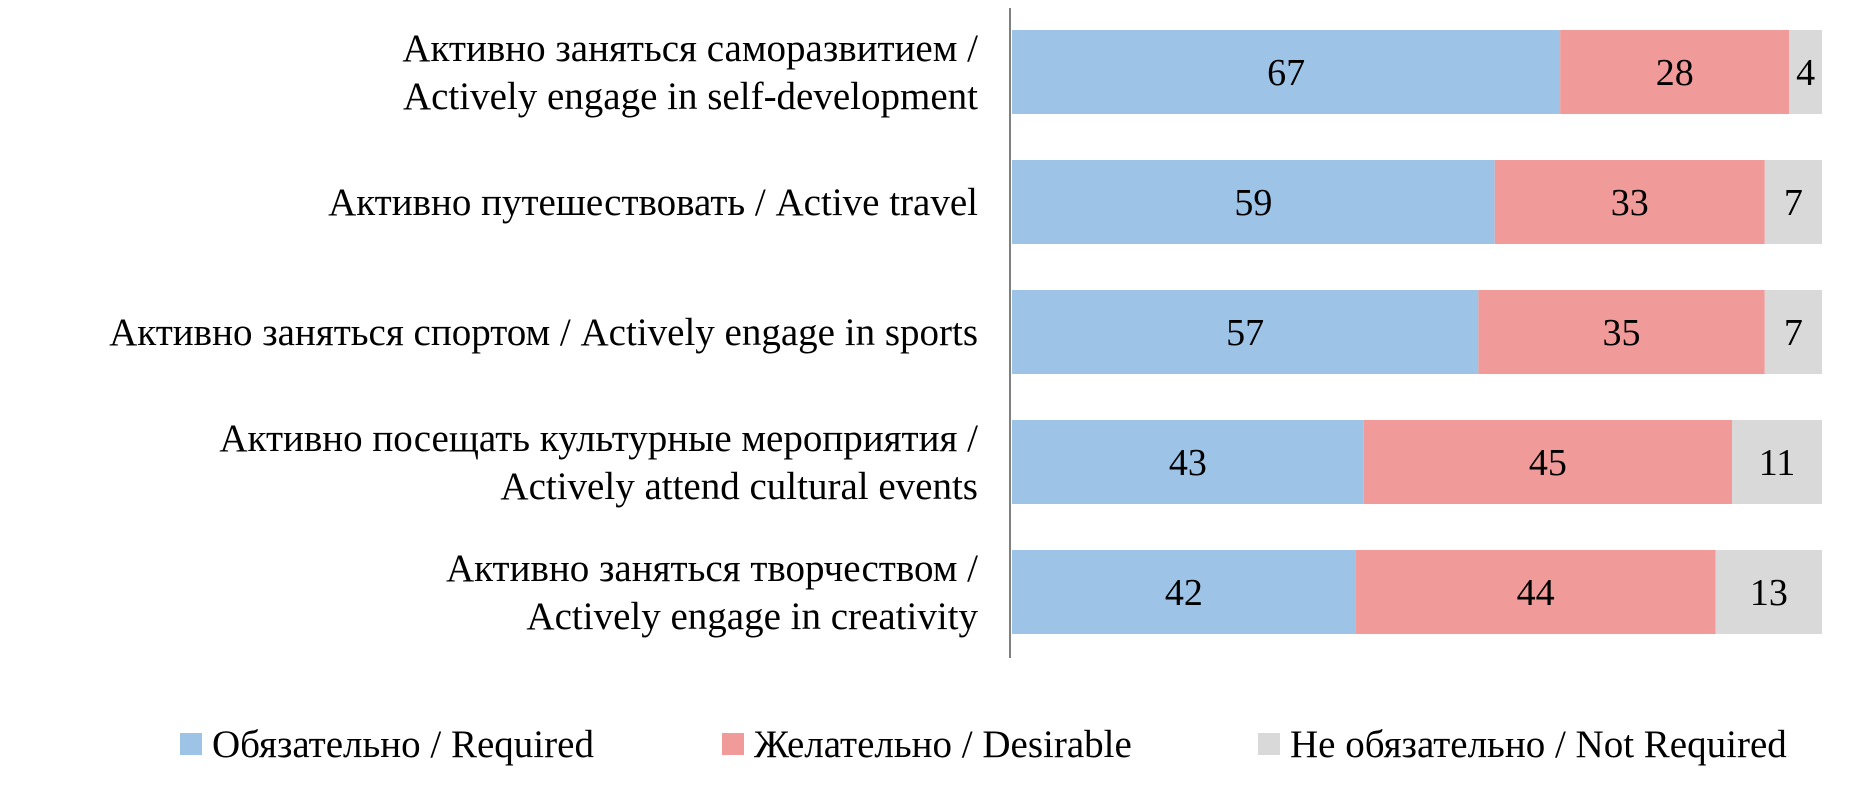 This screenshot has width=1854, height=785. What do you see at coordinates (690, 48) in the screenshot?
I see `category-label-1-line-1: Активно заняться саморазвитием /` at bounding box center [690, 48].